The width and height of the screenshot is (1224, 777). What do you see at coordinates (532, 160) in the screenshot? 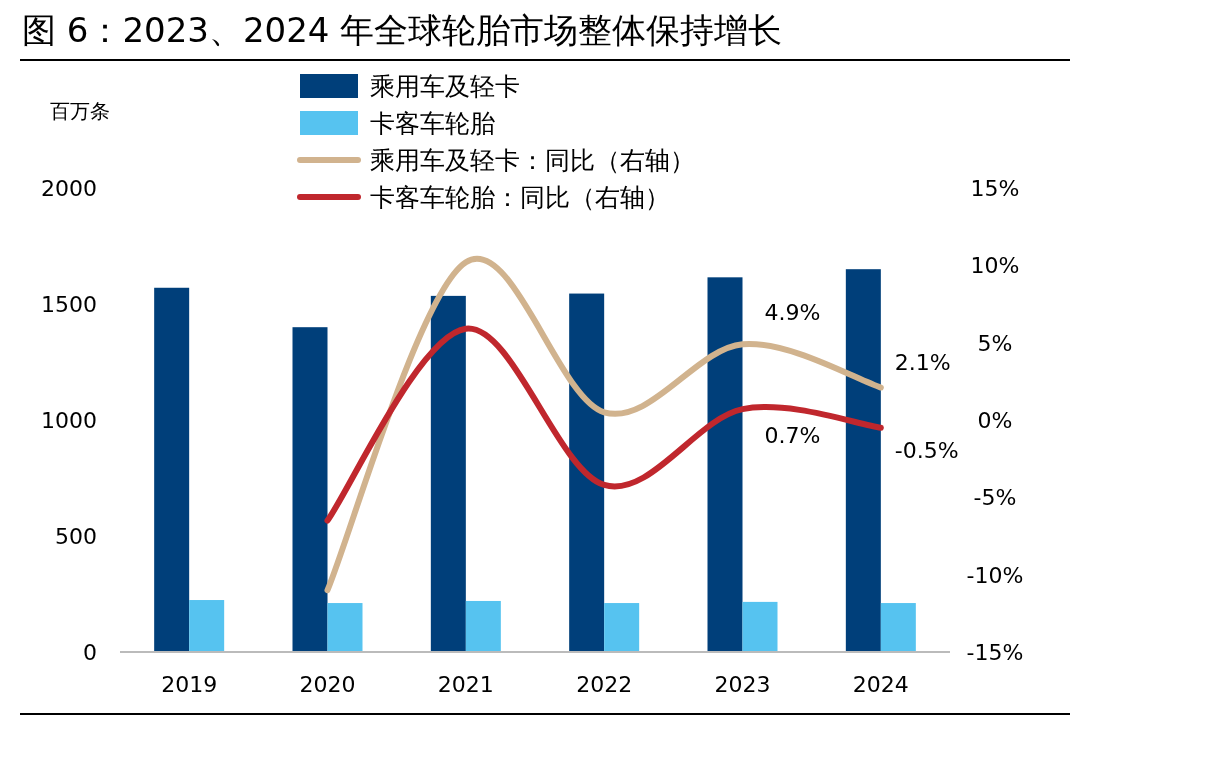
I see `legend-label: 乘用车及轻卡：同比（右轴）` at bounding box center [532, 160].